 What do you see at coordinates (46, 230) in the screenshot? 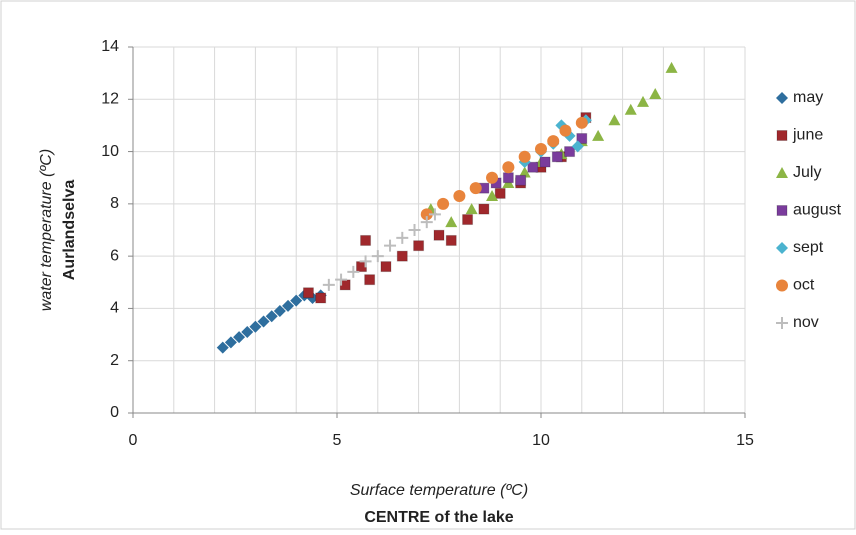
I see `y-axis-label: water temperature (ºC)` at bounding box center [46, 230].